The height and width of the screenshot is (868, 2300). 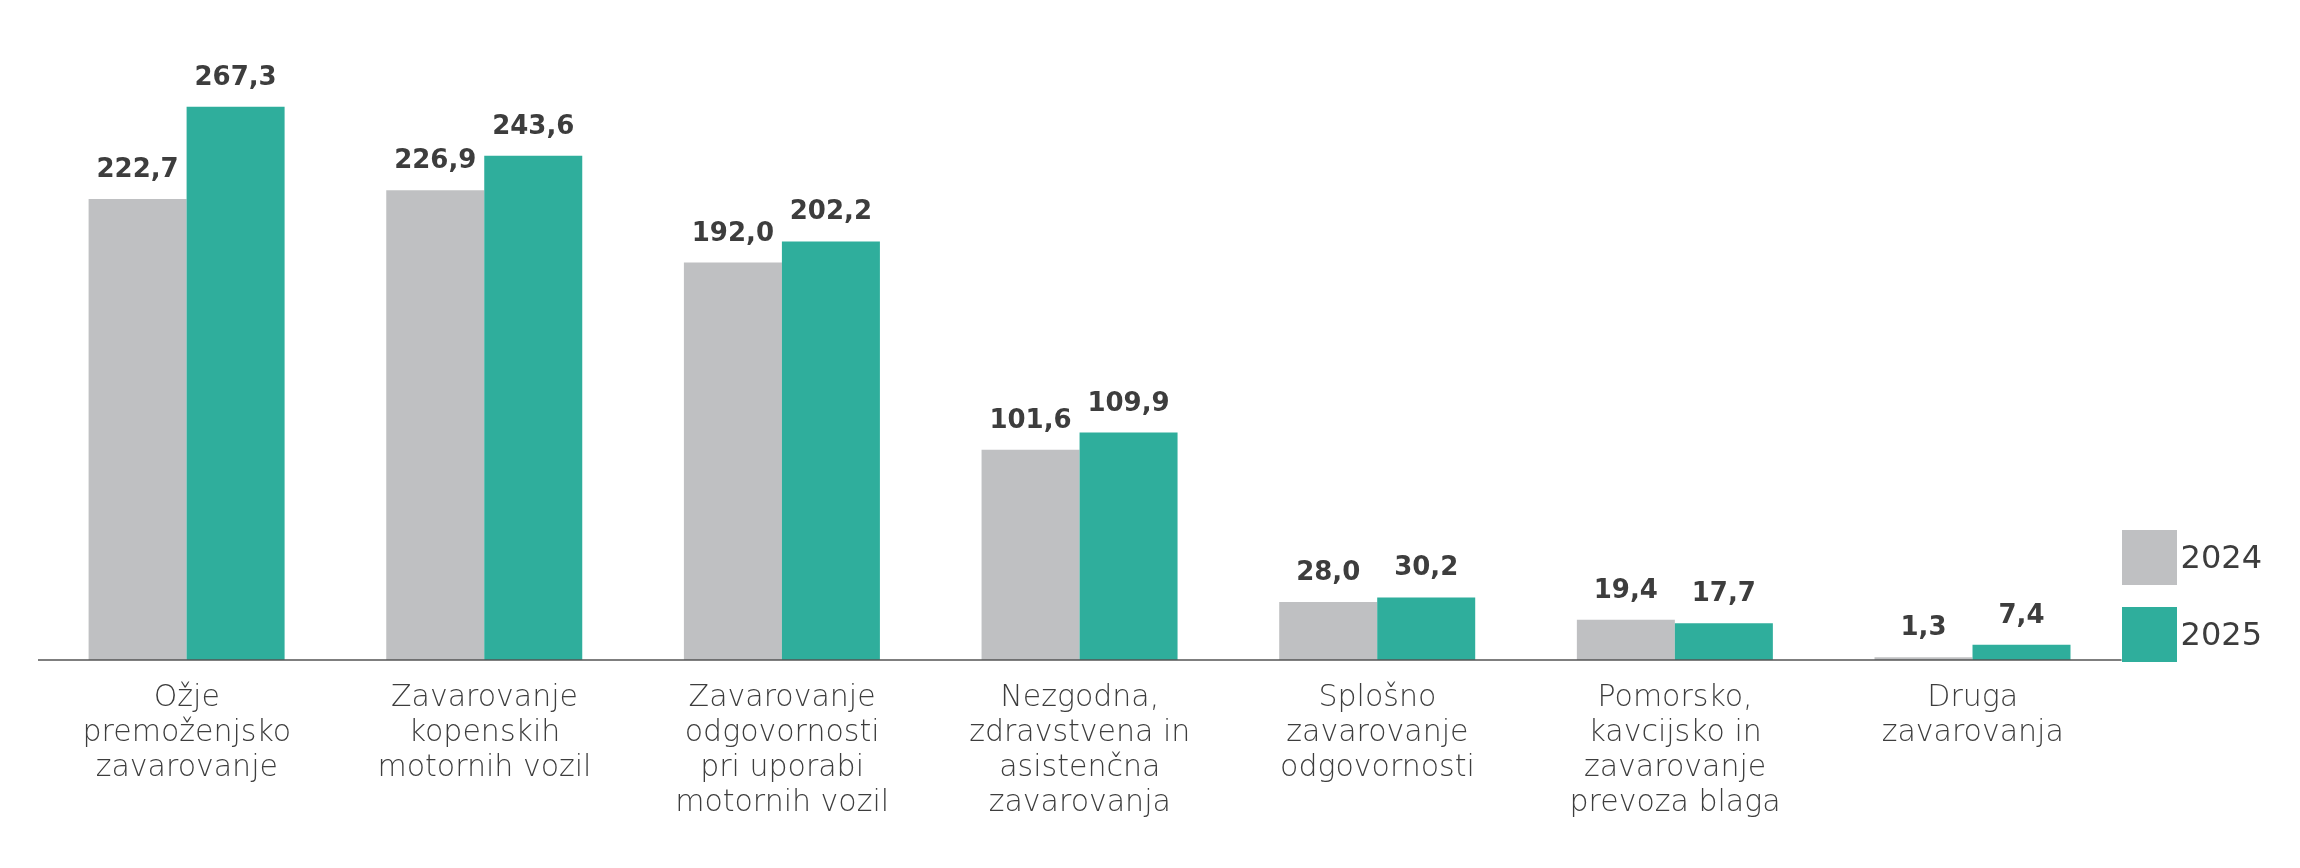 What do you see at coordinates (1377, 730) in the screenshot?
I see `x-tick-label: Splošno zavarovanje odgovornosti` at bounding box center [1377, 730].